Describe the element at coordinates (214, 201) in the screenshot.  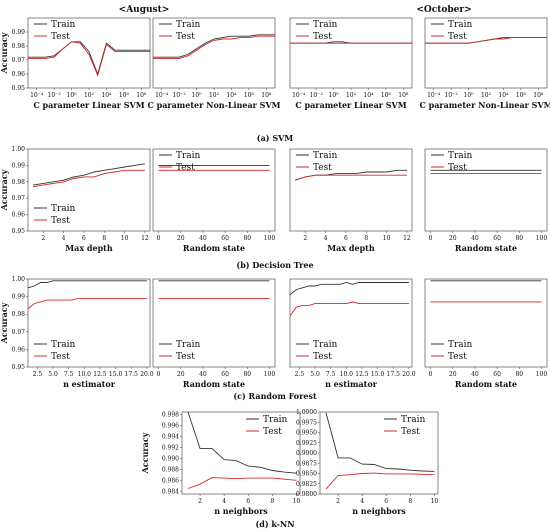
I see `chart-dt-aug-random: 0 20 40 60 80 100TrainTestRandom state` at that location.